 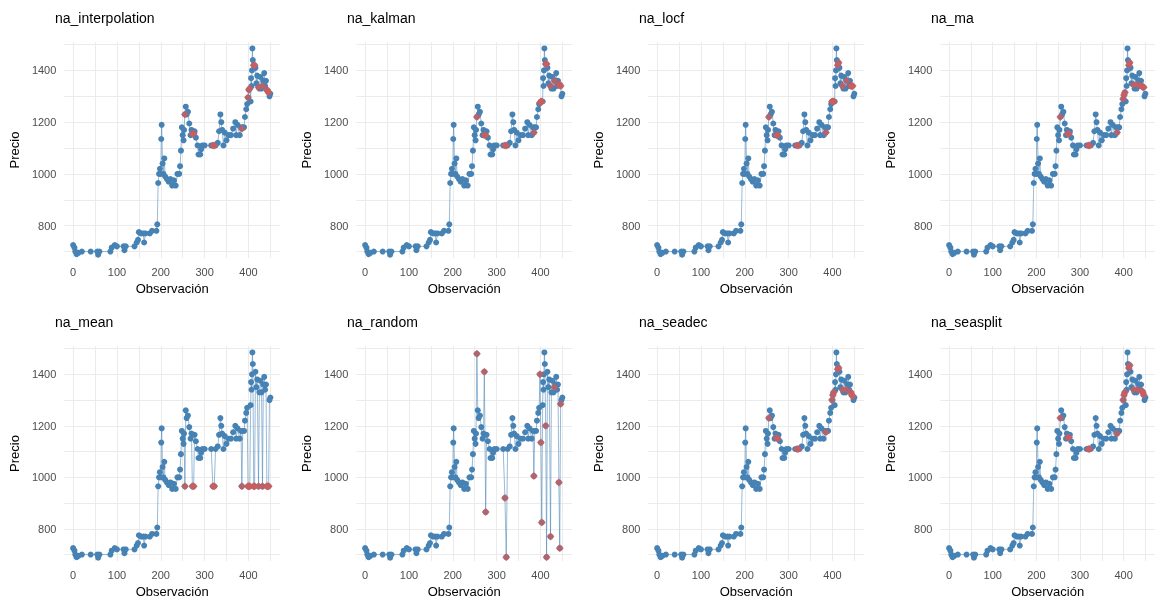 I want to click on chart-title: na_interpolation, so click(x=105, y=18).